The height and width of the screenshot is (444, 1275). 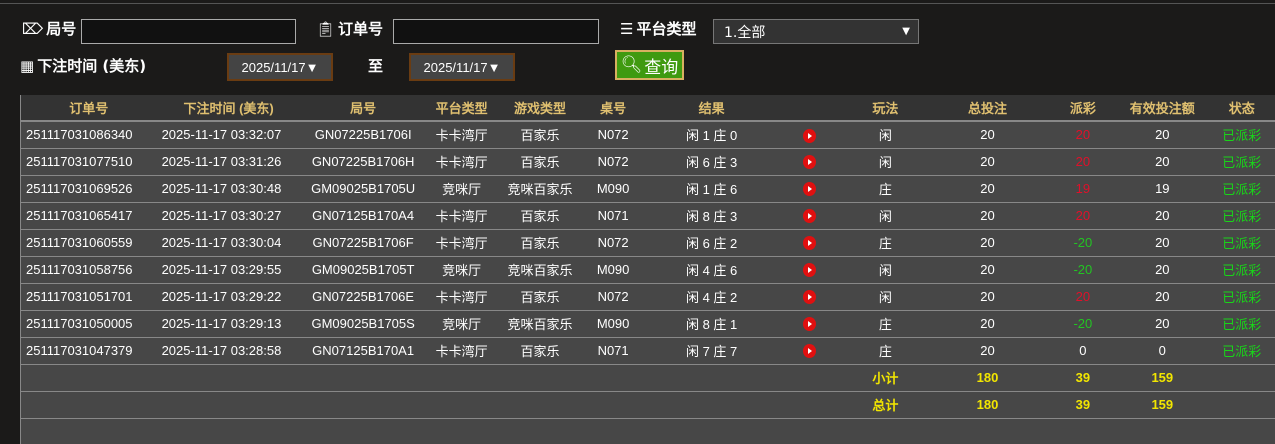 What do you see at coordinates (363, 189) in the screenshot?
I see `round-id-cell: GM09025B1705U` at bounding box center [363, 189].